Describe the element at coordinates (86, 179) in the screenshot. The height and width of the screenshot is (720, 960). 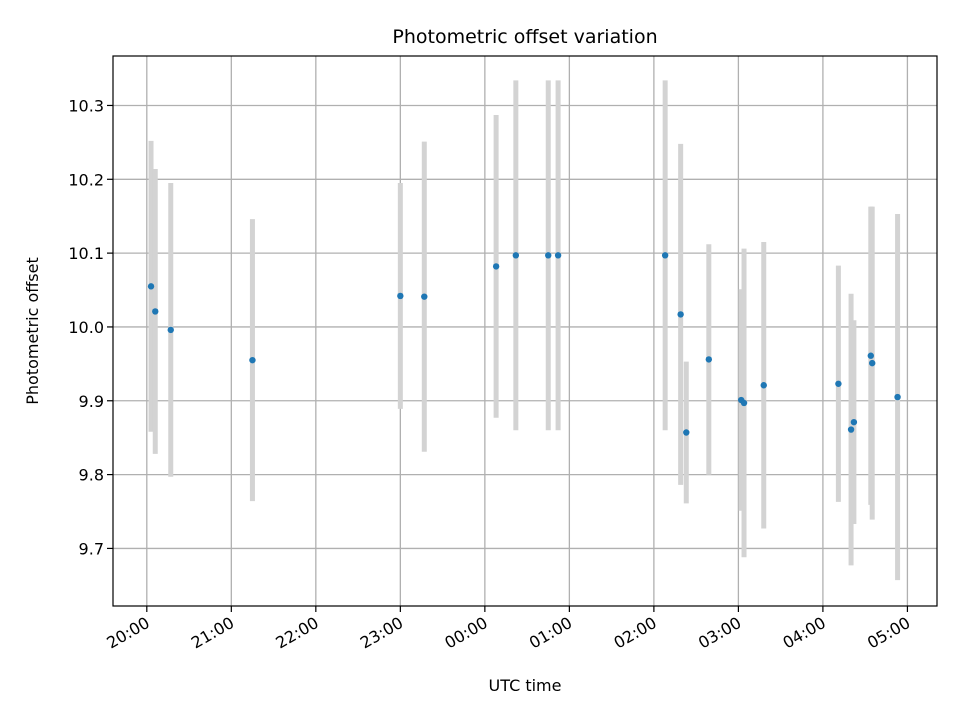
I see `y-tick-label: 10.2` at that location.